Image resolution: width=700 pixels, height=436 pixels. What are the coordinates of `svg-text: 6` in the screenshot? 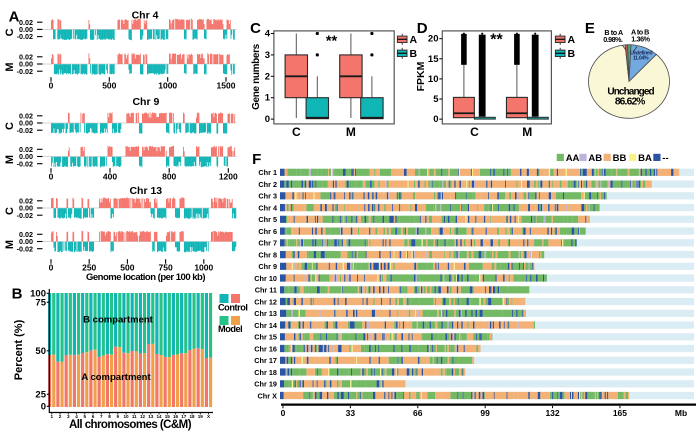 It's located at (93, 416).